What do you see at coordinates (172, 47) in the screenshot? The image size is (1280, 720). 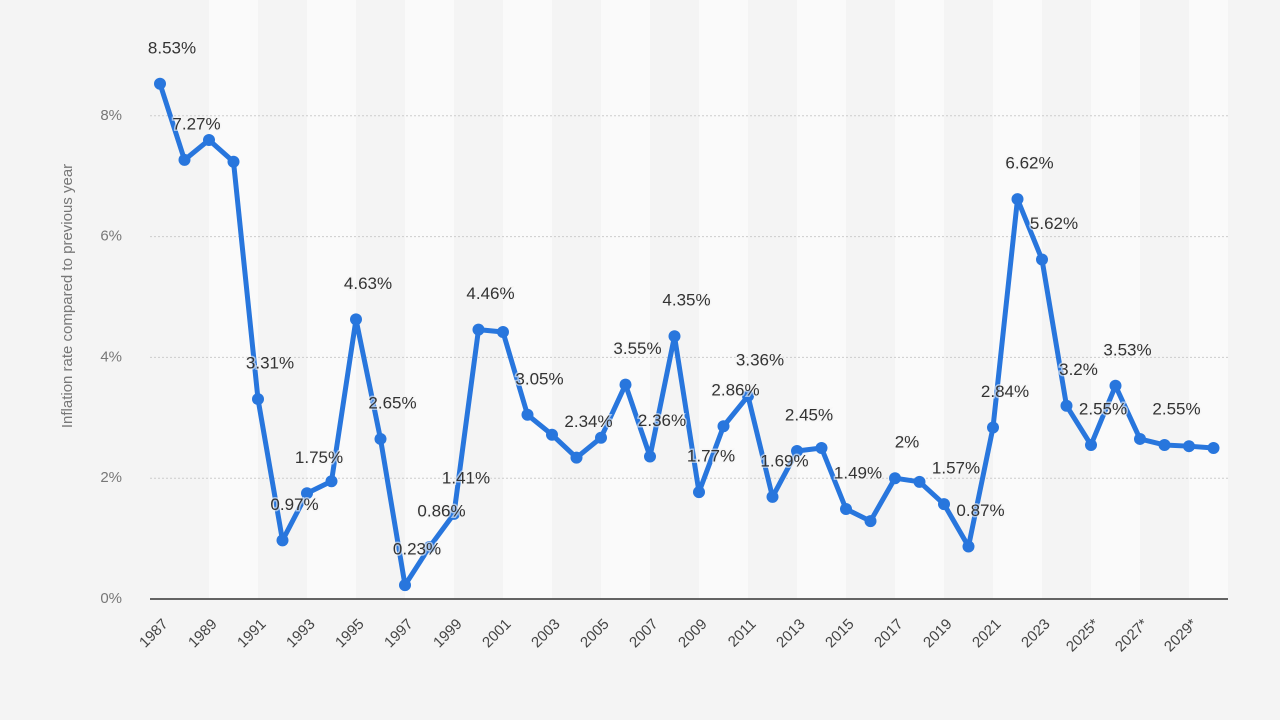 I see `data-label: 8.53%` at bounding box center [172, 47].